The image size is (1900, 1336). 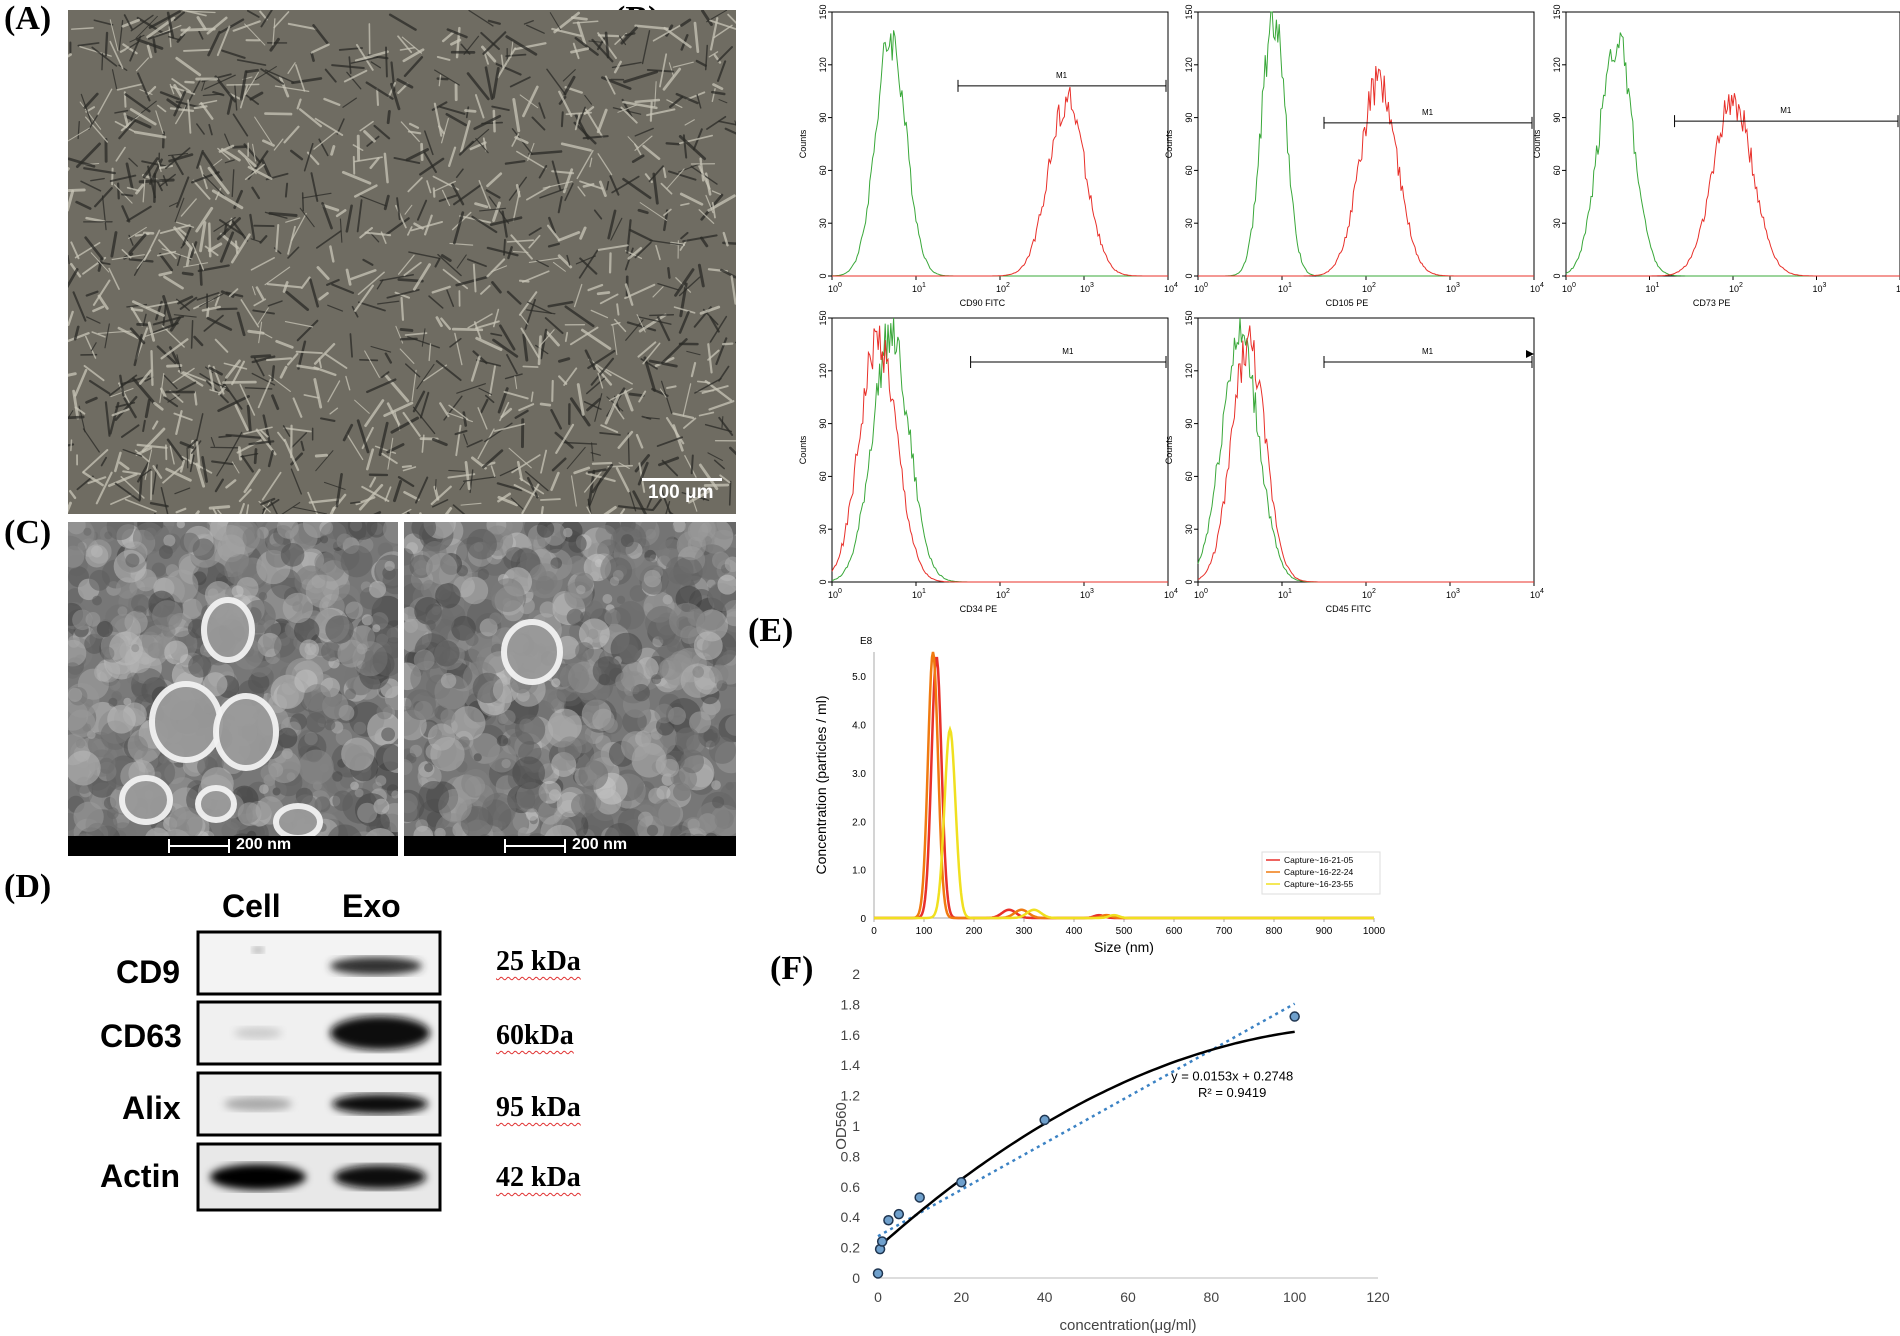 I want to click on y-tick-label: 120, so click(x=1189, y=64).